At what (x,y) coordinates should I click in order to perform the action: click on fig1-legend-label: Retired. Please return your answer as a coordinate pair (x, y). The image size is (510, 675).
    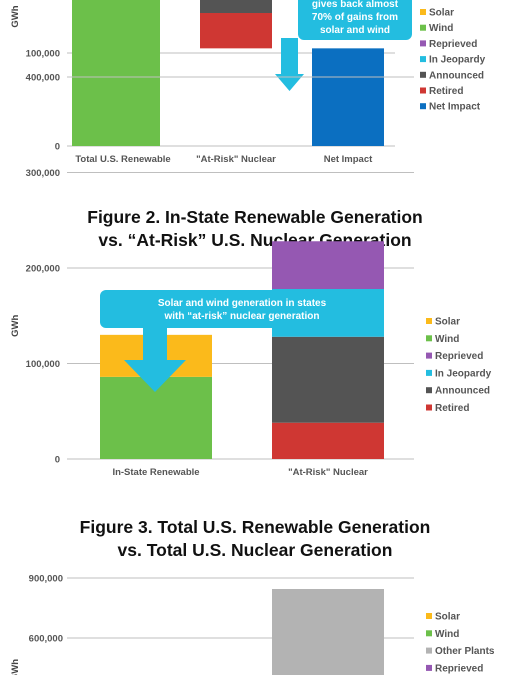
    Looking at the image, I should click on (446, 91).